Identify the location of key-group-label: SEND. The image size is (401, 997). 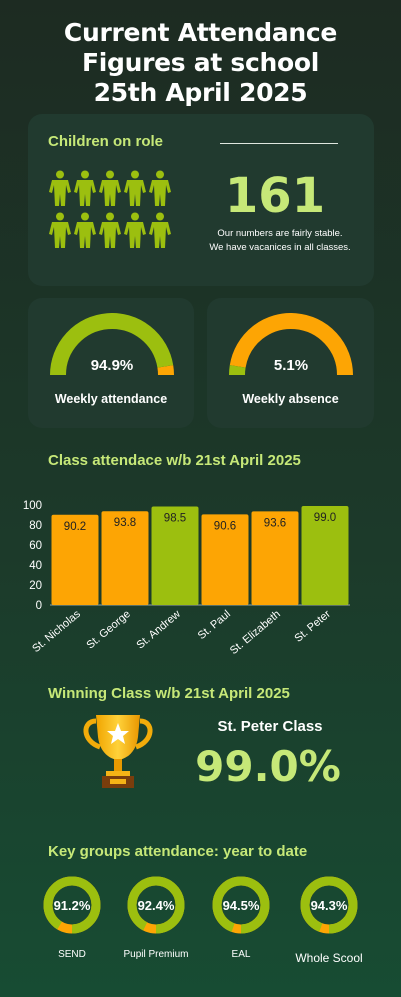
(72, 954).